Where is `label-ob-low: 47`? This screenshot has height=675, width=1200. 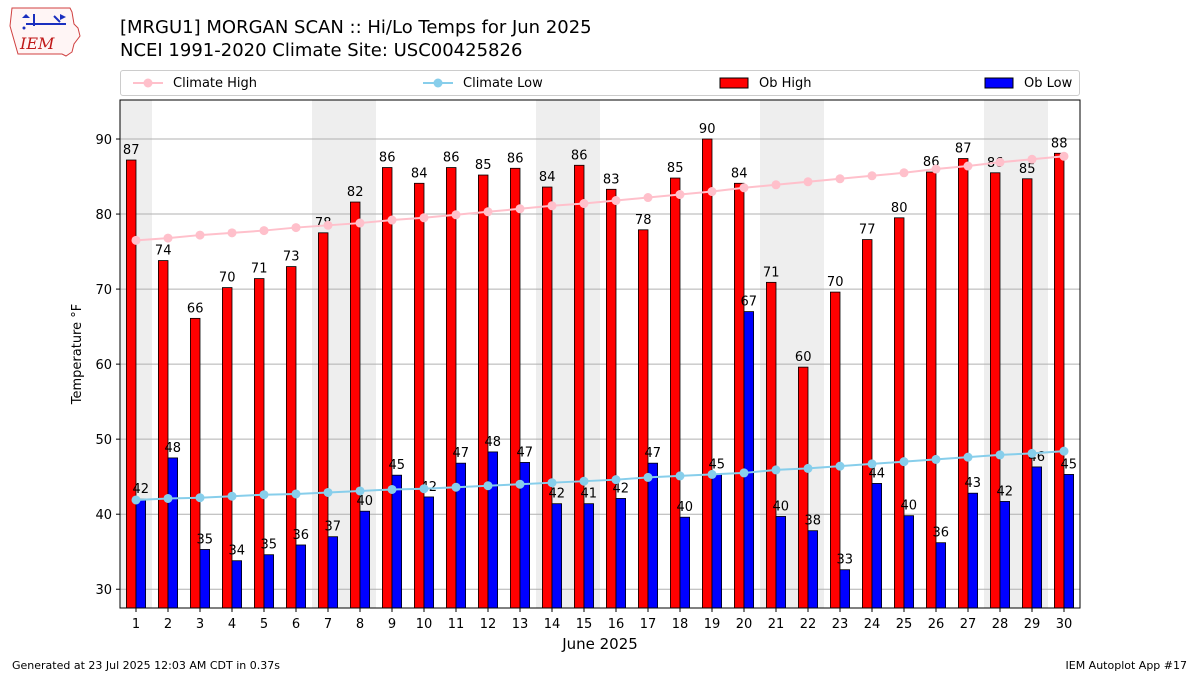
label-ob-low: 47 is located at coordinates (653, 453).